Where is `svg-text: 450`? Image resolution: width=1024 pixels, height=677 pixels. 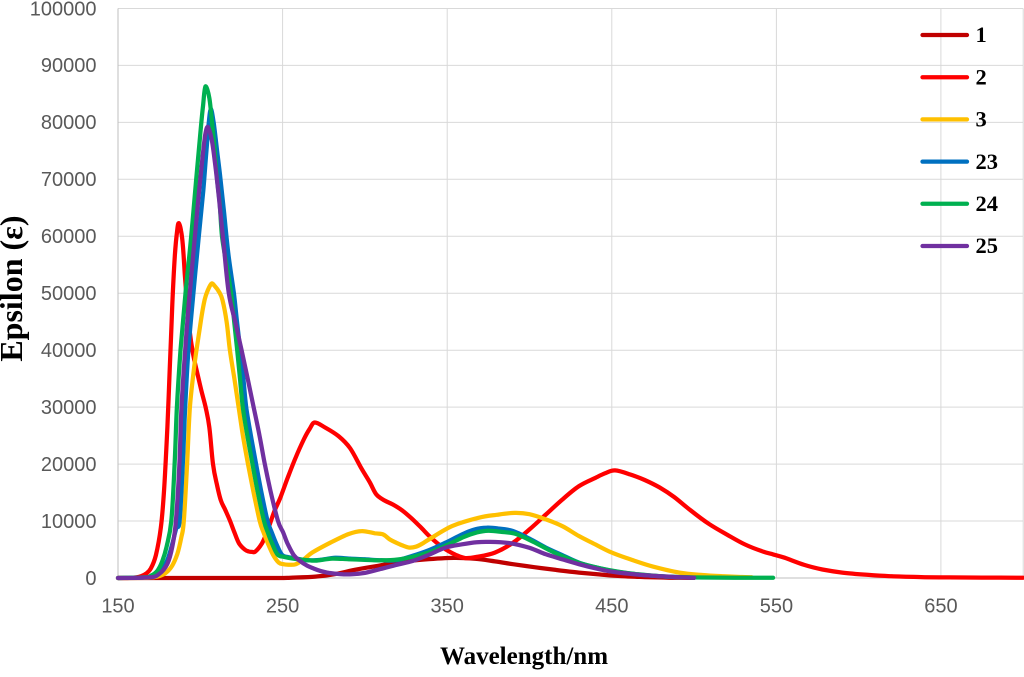
svg-text: 450 is located at coordinates (611, 606).